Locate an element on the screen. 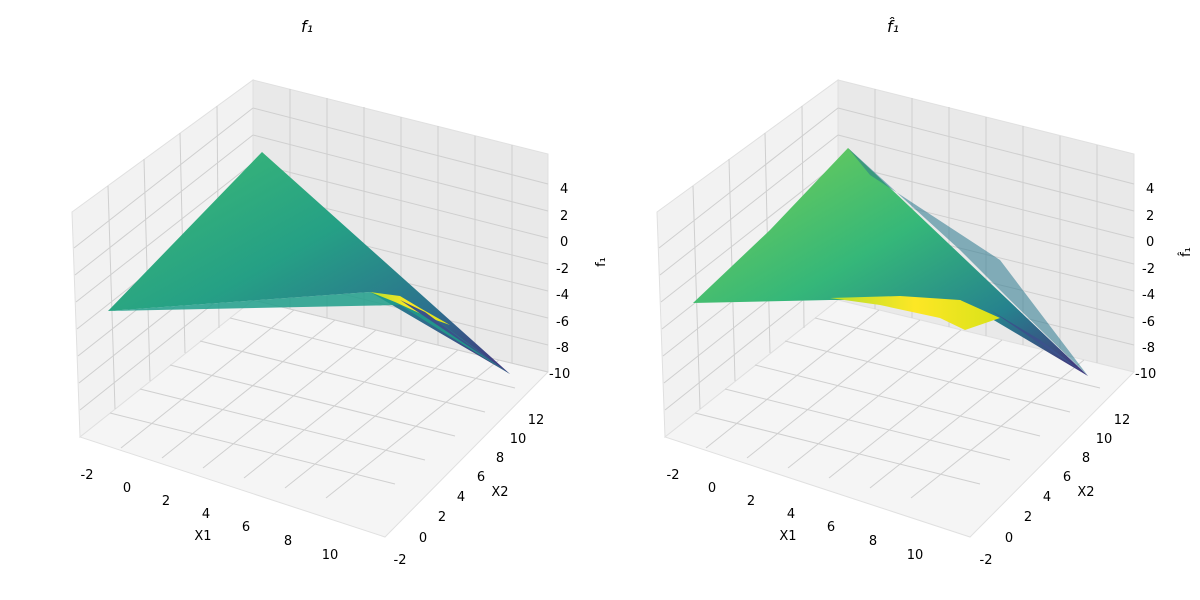  z-axis-label: f̂₁ is located at coordinates (1186, 252).